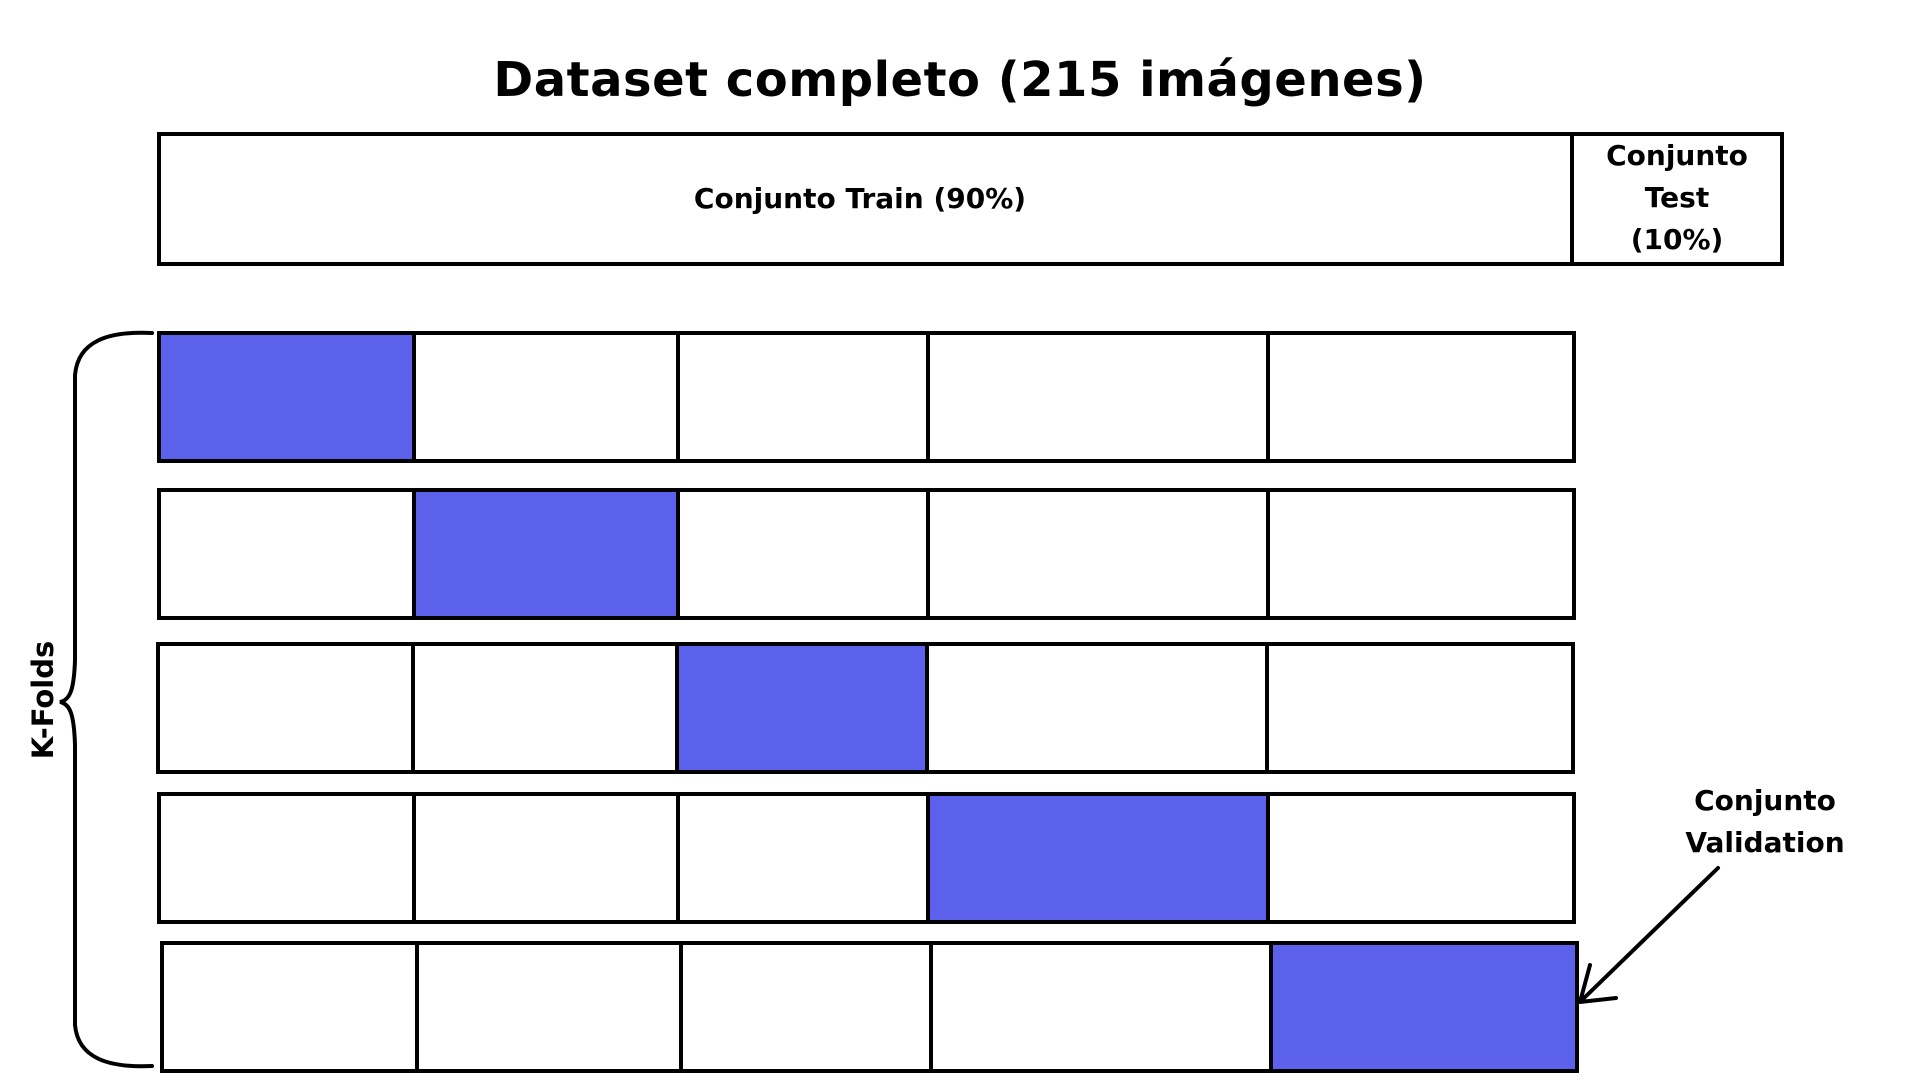 The image size is (1920, 1080). What do you see at coordinates (1765, 822) in the screenshot?
I see `validation-set-label: Conjunto Validation` at bounding box center [1765, 822].